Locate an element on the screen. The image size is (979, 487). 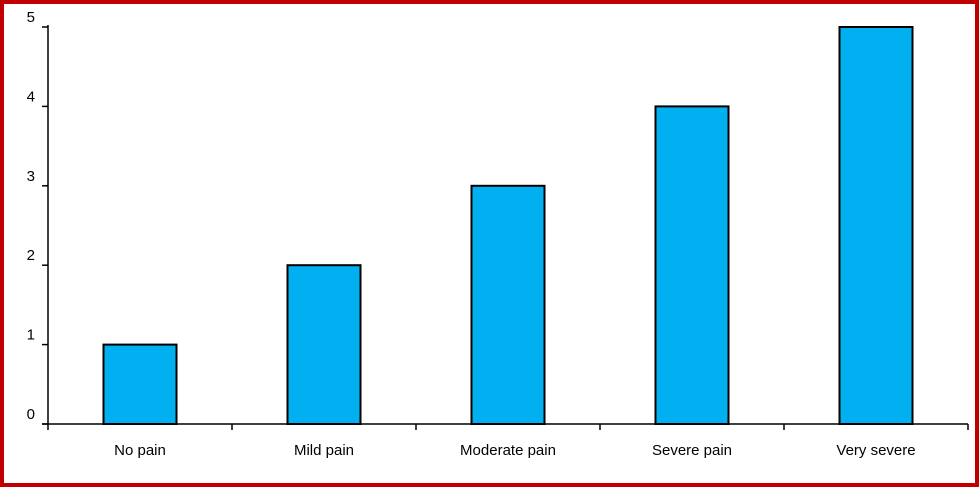
y-tick-label: 2 is located at coordinates (31, 255).